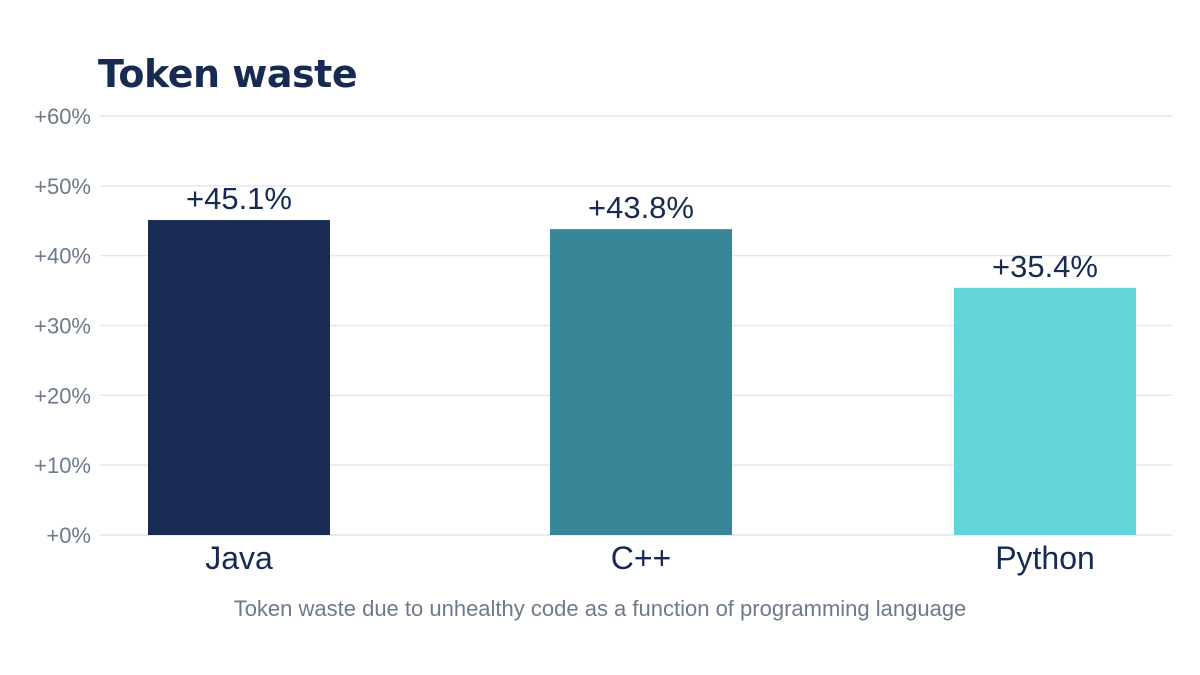  Describe the element at coordinates (1045, 266) in the screenshot. I see `bar-value-label: +35.4%` at that location.